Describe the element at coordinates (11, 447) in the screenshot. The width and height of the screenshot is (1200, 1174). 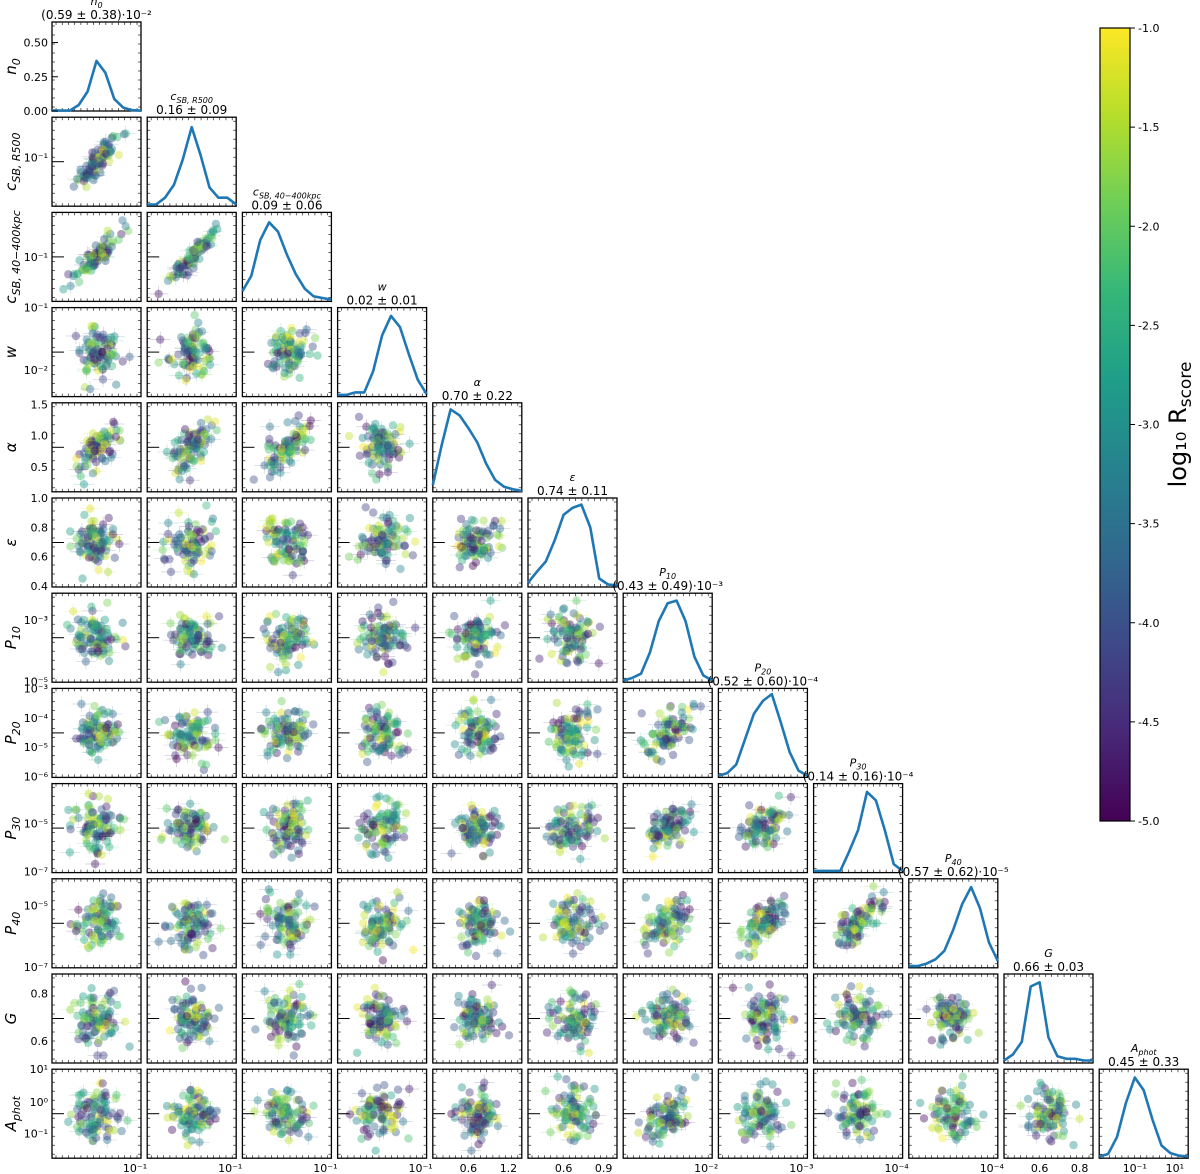
I see `y-axis-label: α` at that location.